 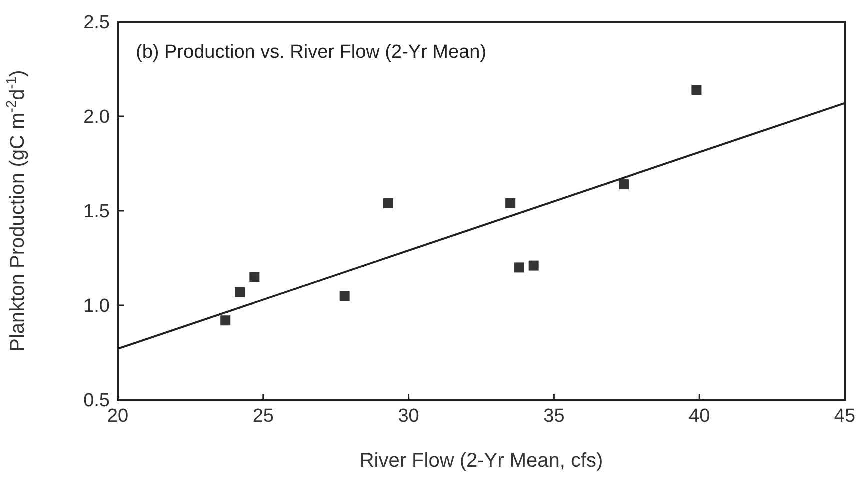 What do you see at coordinates (482, 461) in the screenshot?
I see `x-axis-title: River Flow (2-Yr Mean, cfs)` at bounding box center [482, 461].